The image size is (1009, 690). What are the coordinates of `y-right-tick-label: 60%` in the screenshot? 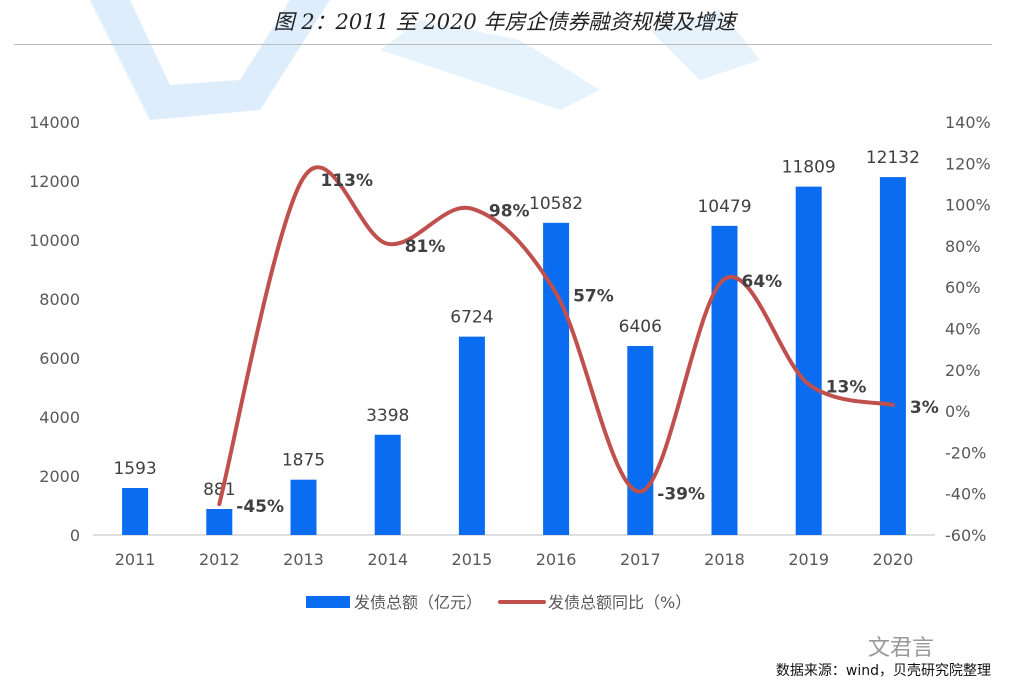 It's located at (963, 287).